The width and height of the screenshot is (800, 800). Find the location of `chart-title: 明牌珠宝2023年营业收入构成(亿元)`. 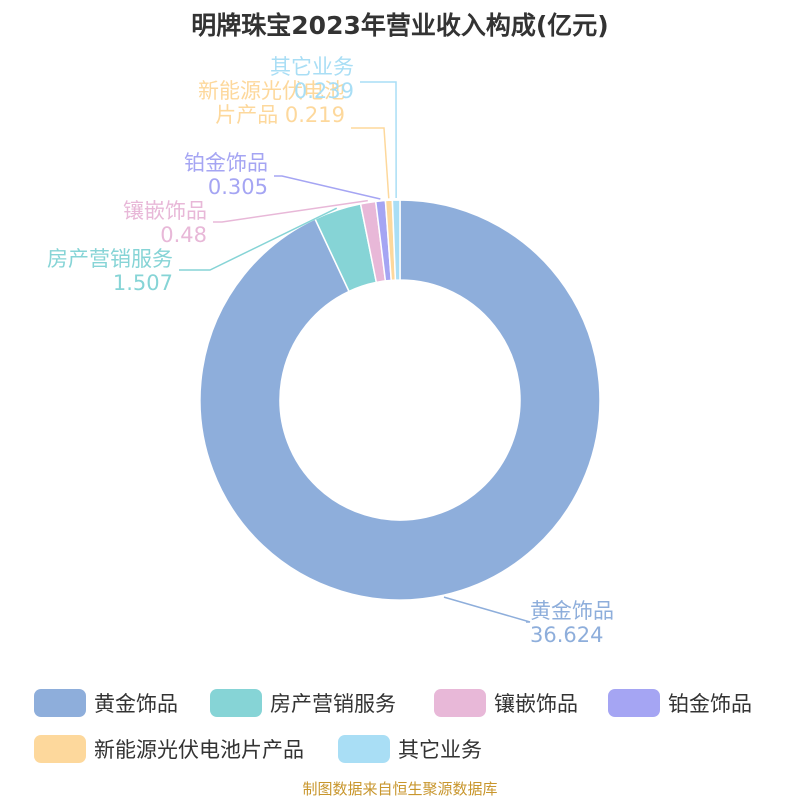

chart-title: 明牌珠宝2023年营业收入构成(亿元) is located at coordinates (400, 25).